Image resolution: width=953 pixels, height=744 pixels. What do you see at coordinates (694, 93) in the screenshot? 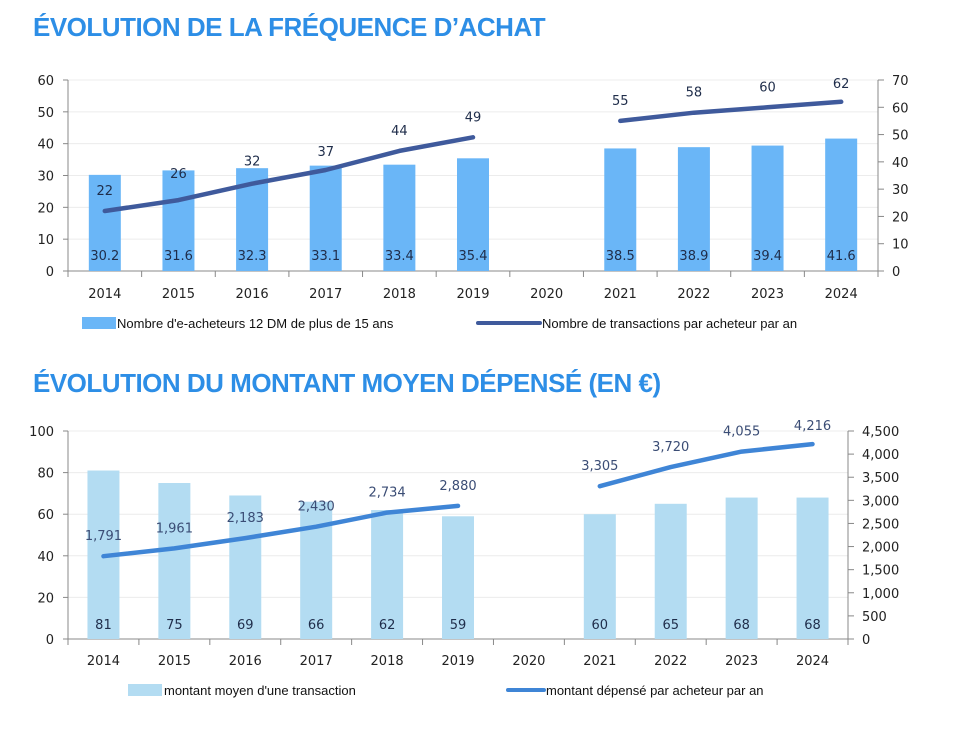
I see `chart-1-line-value-label: 58` at bounding box center [694, 93].